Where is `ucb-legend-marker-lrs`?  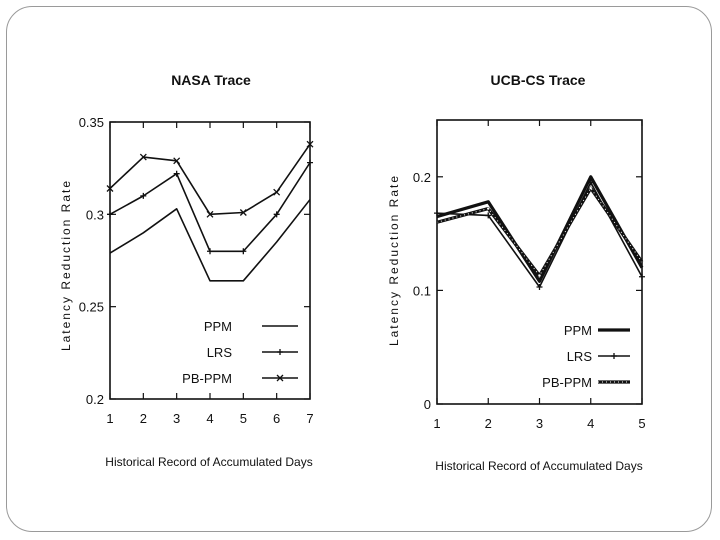
ucb-legend-marker-lrs is located at coordinates (614, 356).